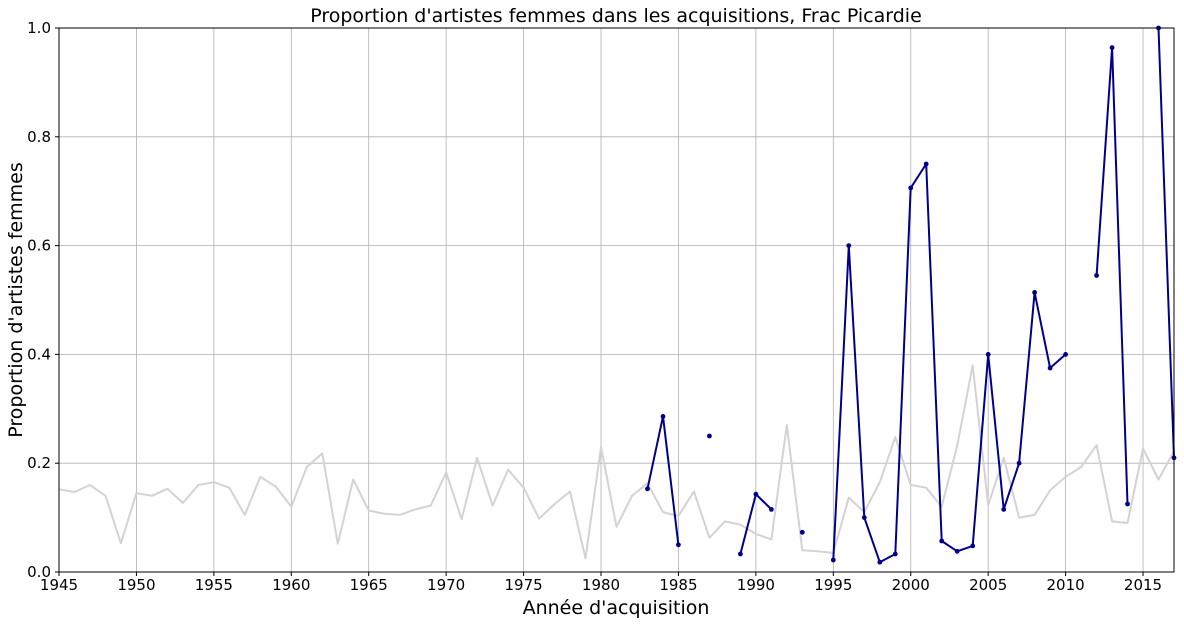  What do you see at coordinates (446, 585) in the screenshot?
I see `x-tick-label: 1970` at bounding box center [446, 585].